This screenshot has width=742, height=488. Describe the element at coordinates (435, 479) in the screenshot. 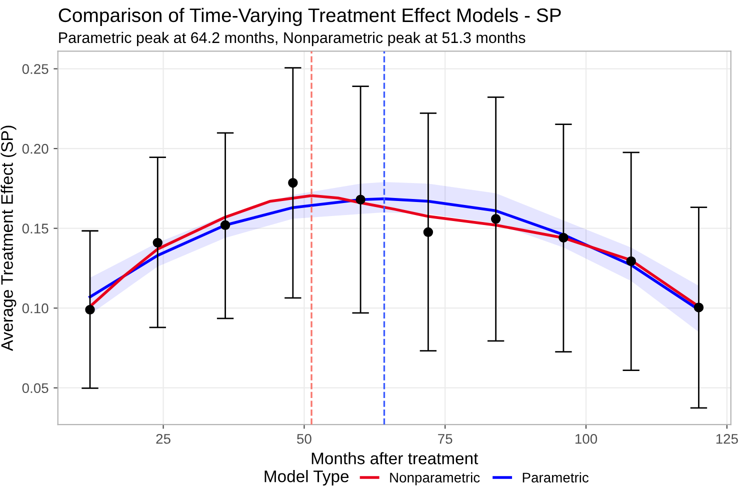

I see `legend-label: Nonparametric` at that location.